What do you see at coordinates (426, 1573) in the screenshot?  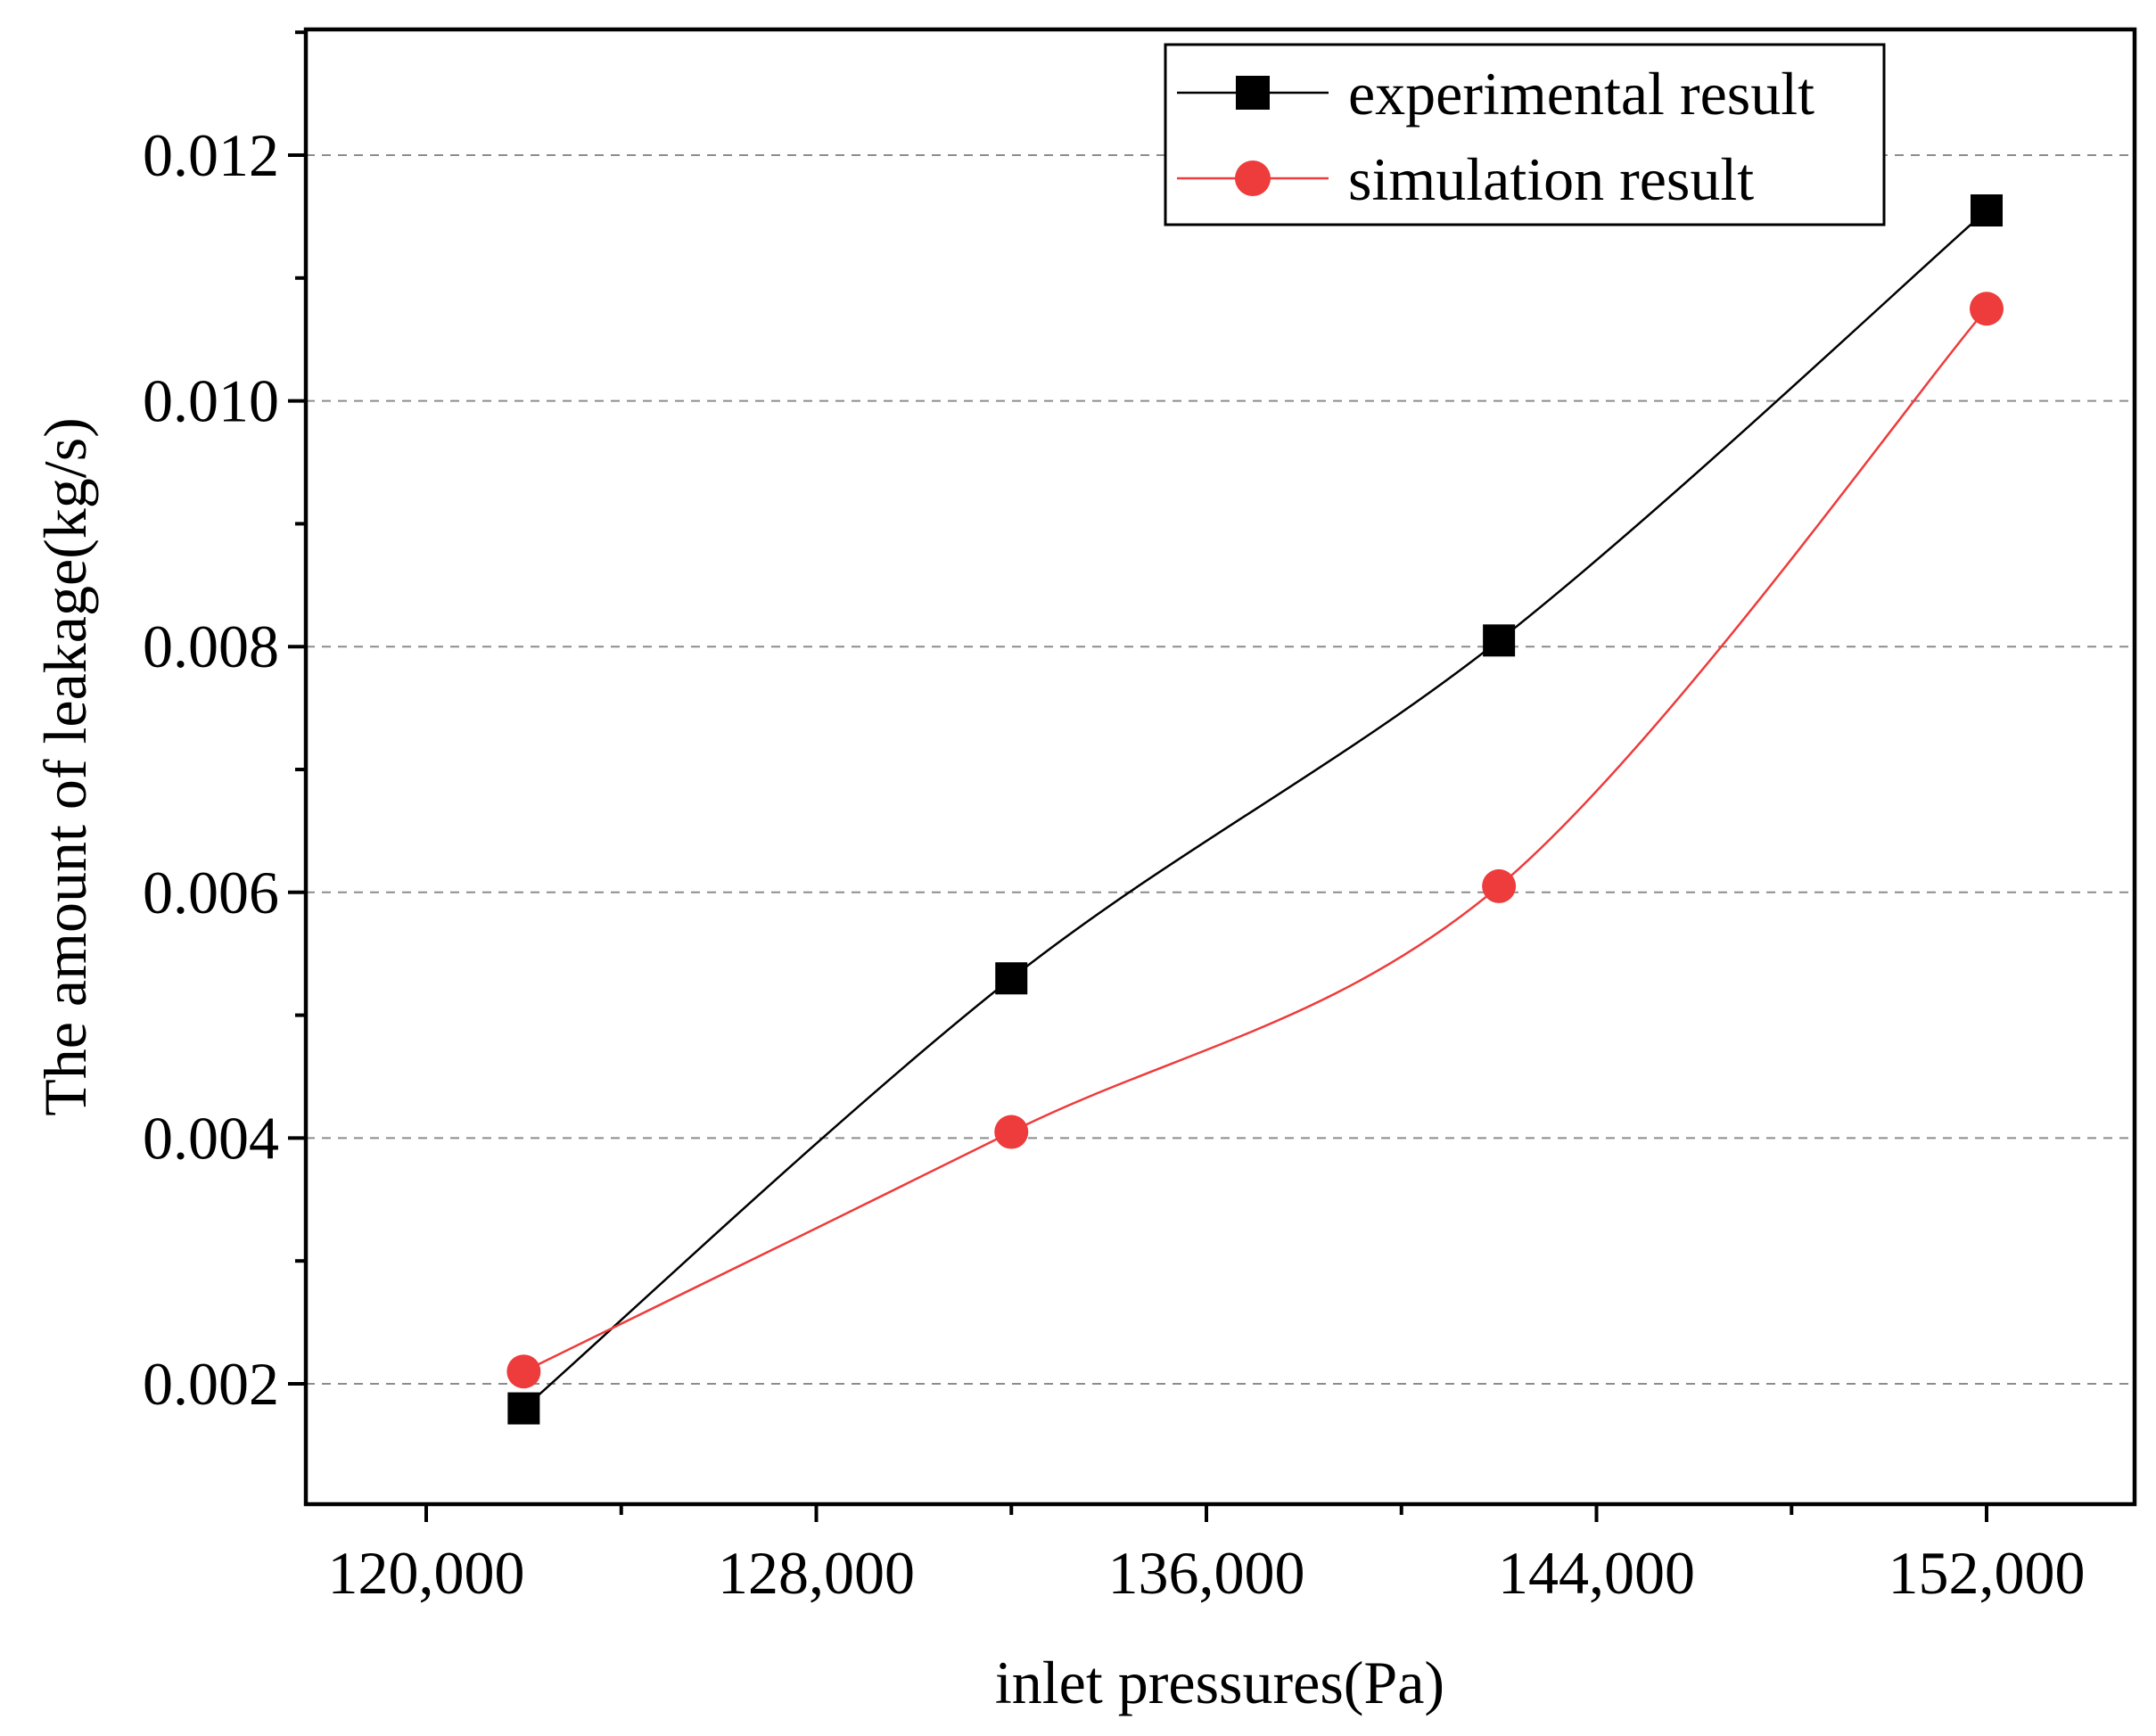 I see `x-tick-label: 120,000` at bounding box center [426, 1573].